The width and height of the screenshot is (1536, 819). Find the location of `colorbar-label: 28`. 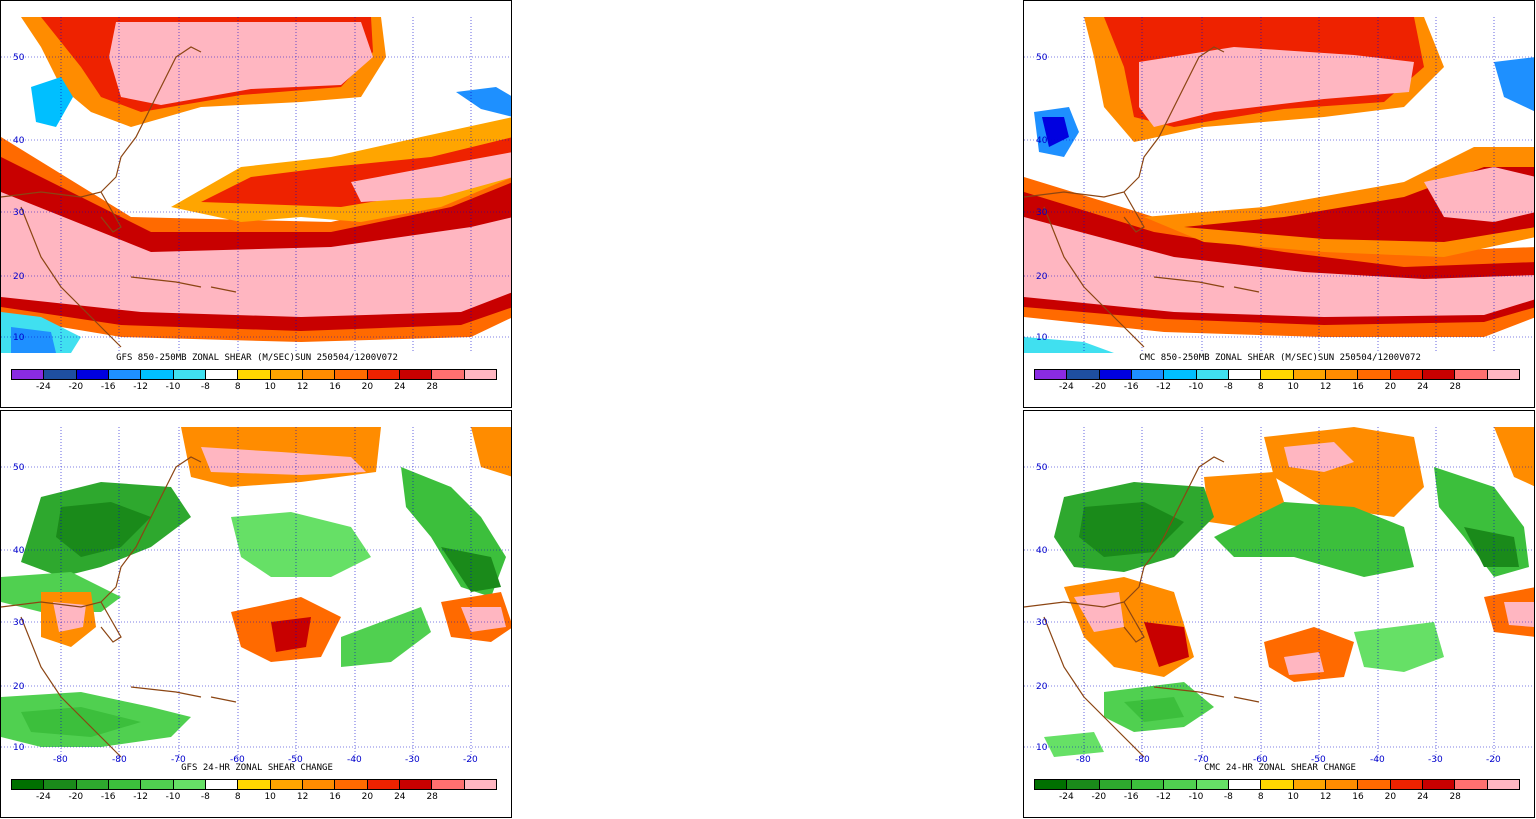

colorbar-label: 28 is located at coordinates (1455, 387).